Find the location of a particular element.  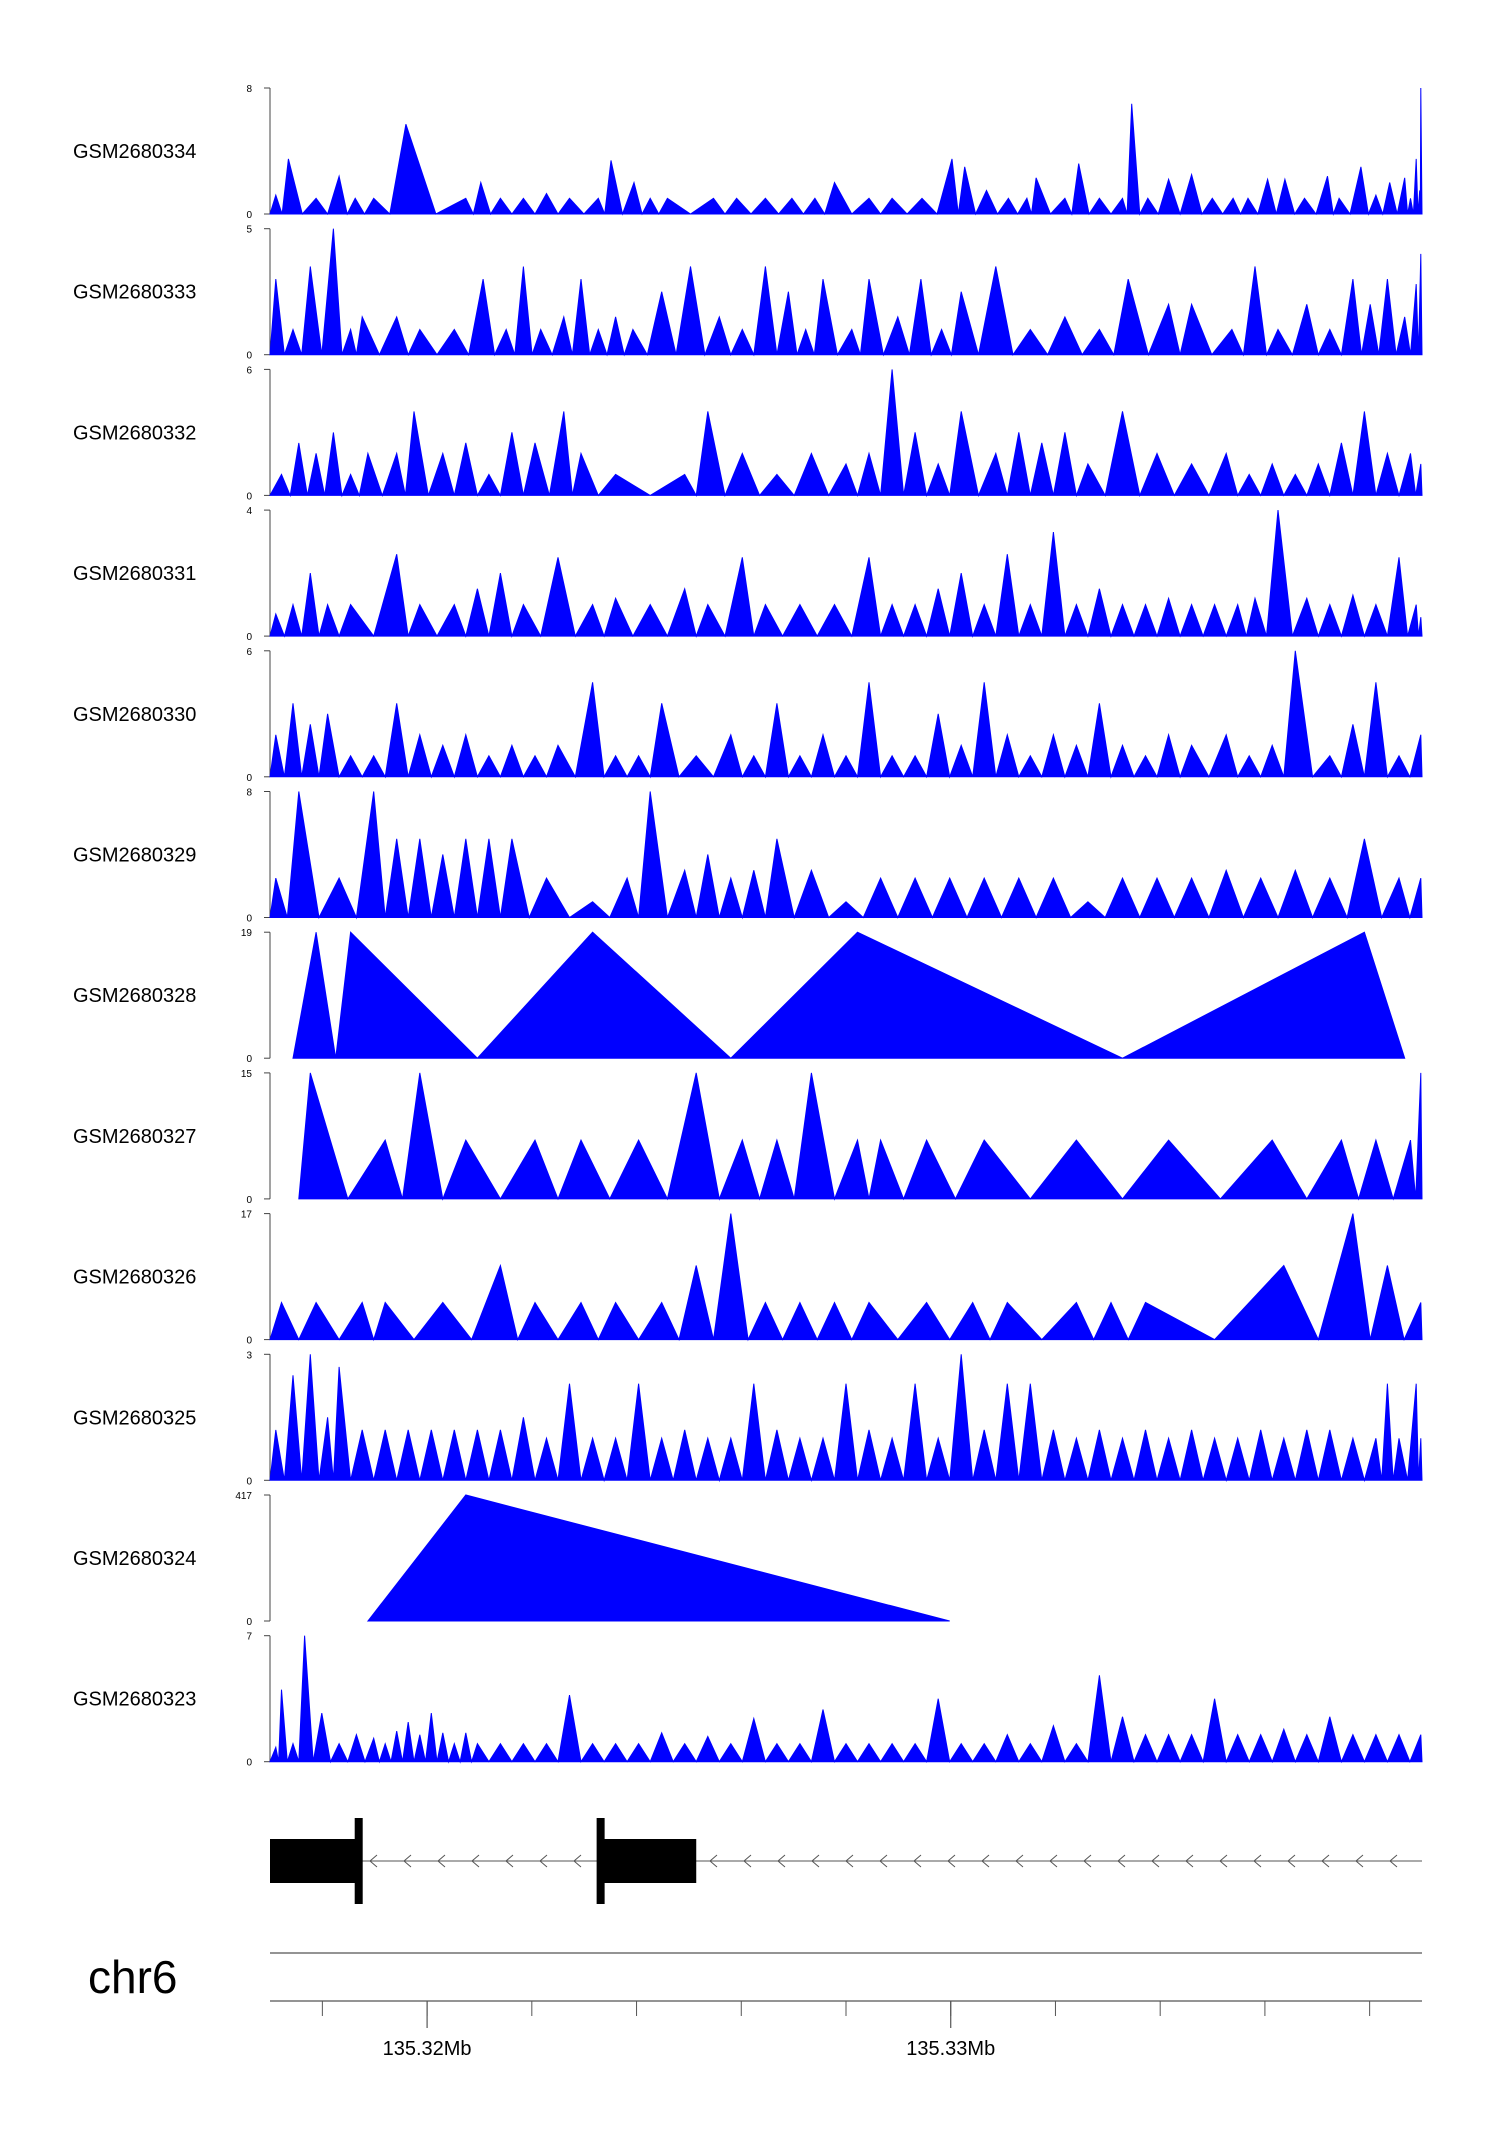

track-GSM2680326: GSM2680326 17 0 is located at coordinates (748, 1278).